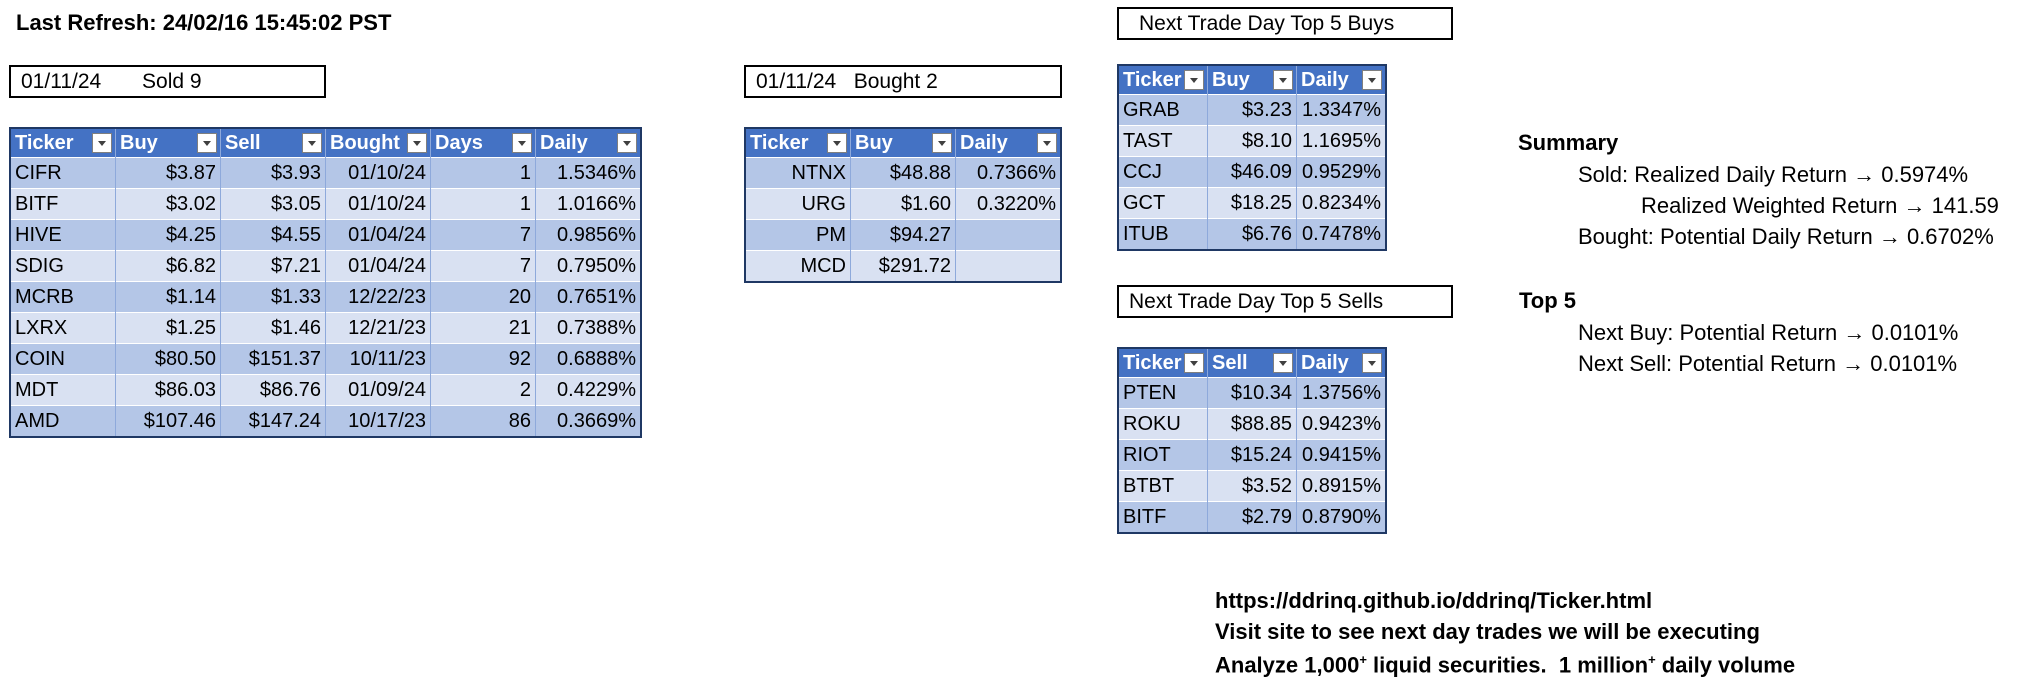  What do you see at coordinates (798, 235) in the screenshot?
I see `table-cell: PM` at bounding box center [798, 235].